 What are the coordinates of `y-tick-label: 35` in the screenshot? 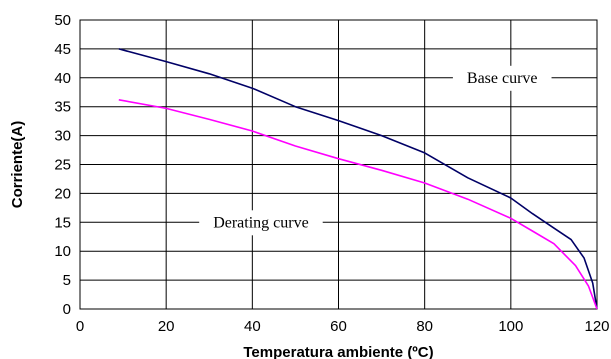 It's located at (62, 107).